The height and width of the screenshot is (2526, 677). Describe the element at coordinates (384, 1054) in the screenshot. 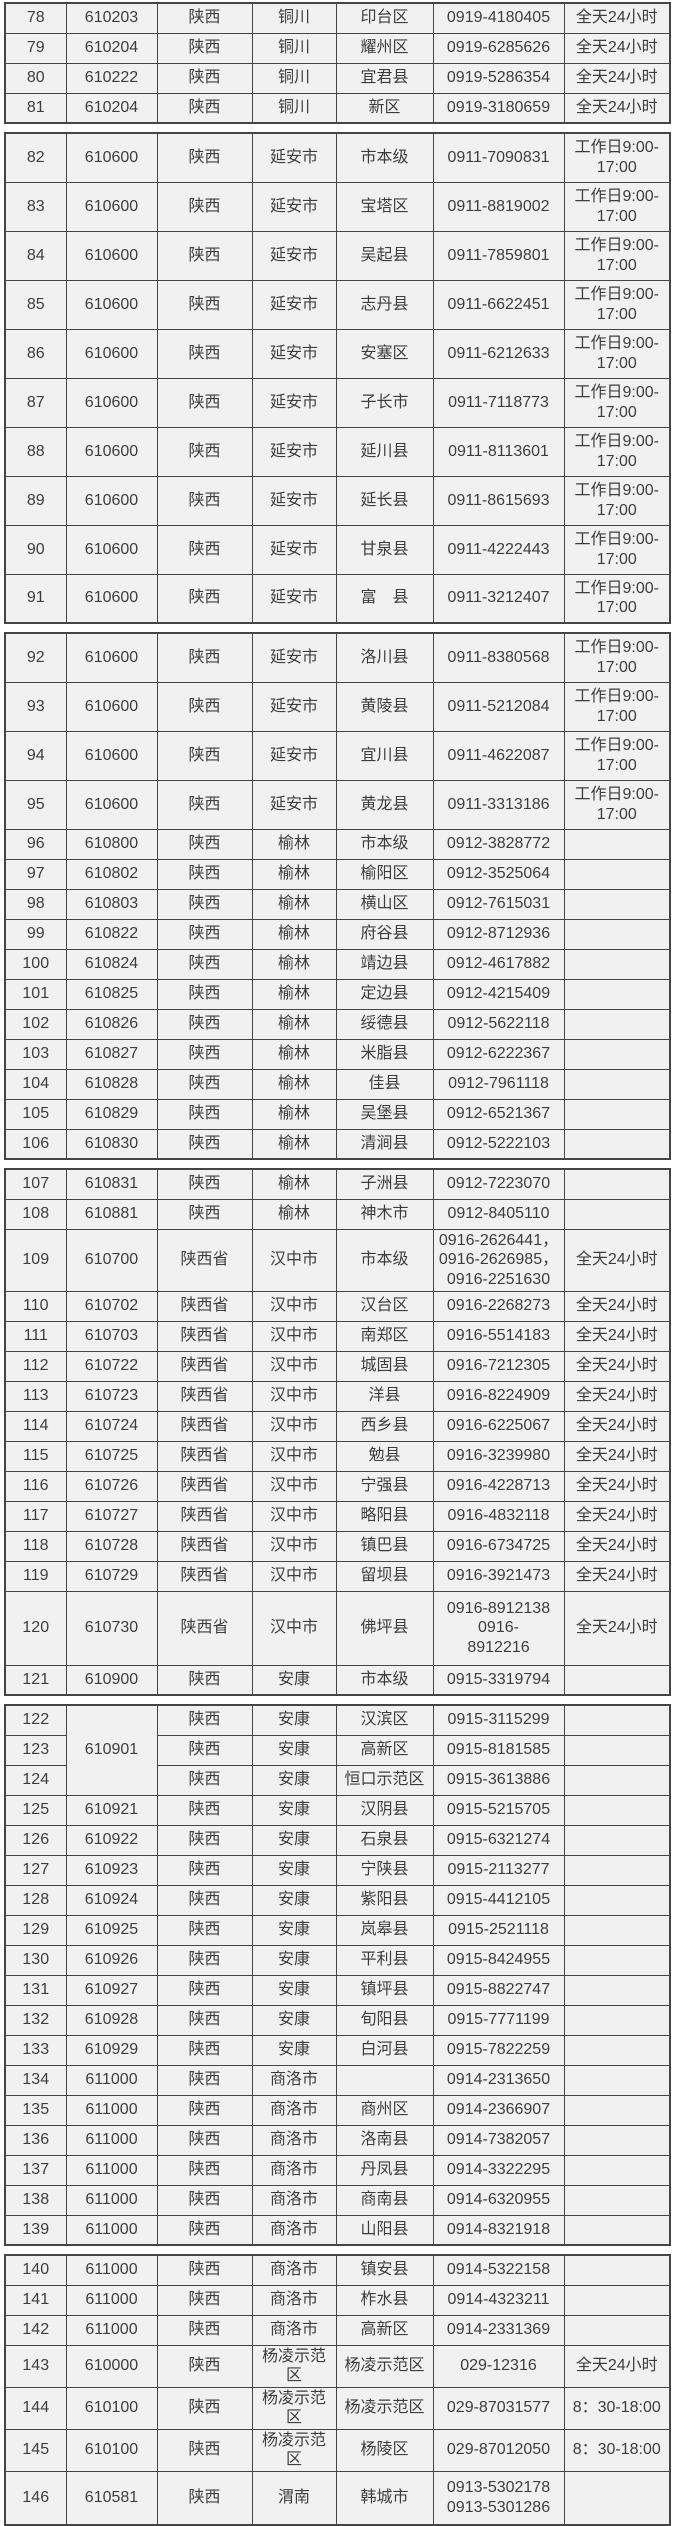

I see `cell-district: 米脂县` at that location.